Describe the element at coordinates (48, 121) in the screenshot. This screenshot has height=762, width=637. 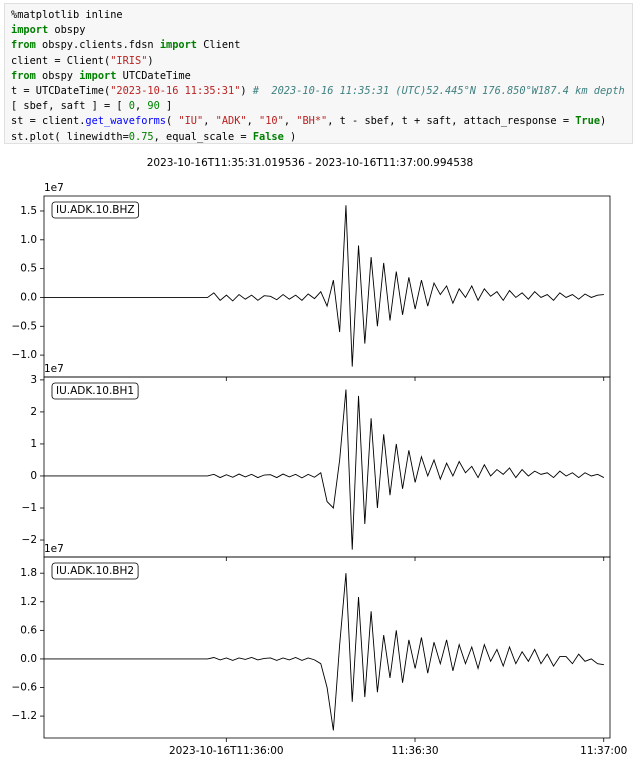
I see `code-token: st = client.` at that location.